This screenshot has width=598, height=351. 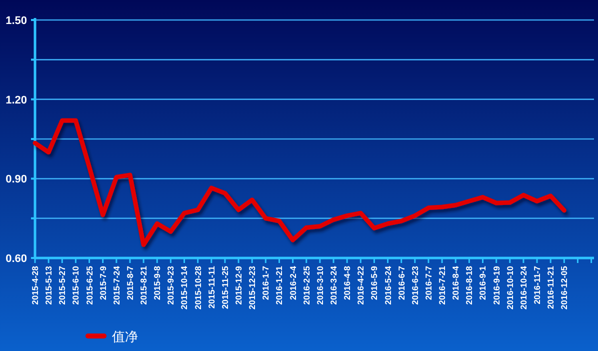 I want to click on y-tick-label: 1.20, so click(x=16, y=100).